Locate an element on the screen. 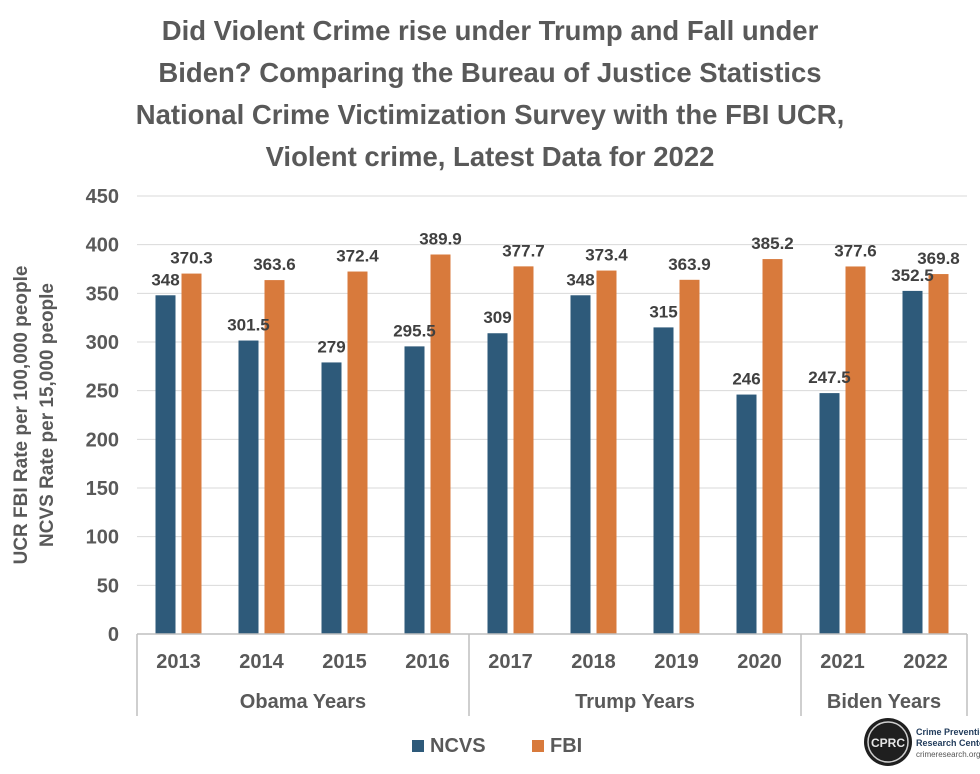 The image size is (980, 774). data-label-fbi: 373.4 is located at coordinates (606, 255).